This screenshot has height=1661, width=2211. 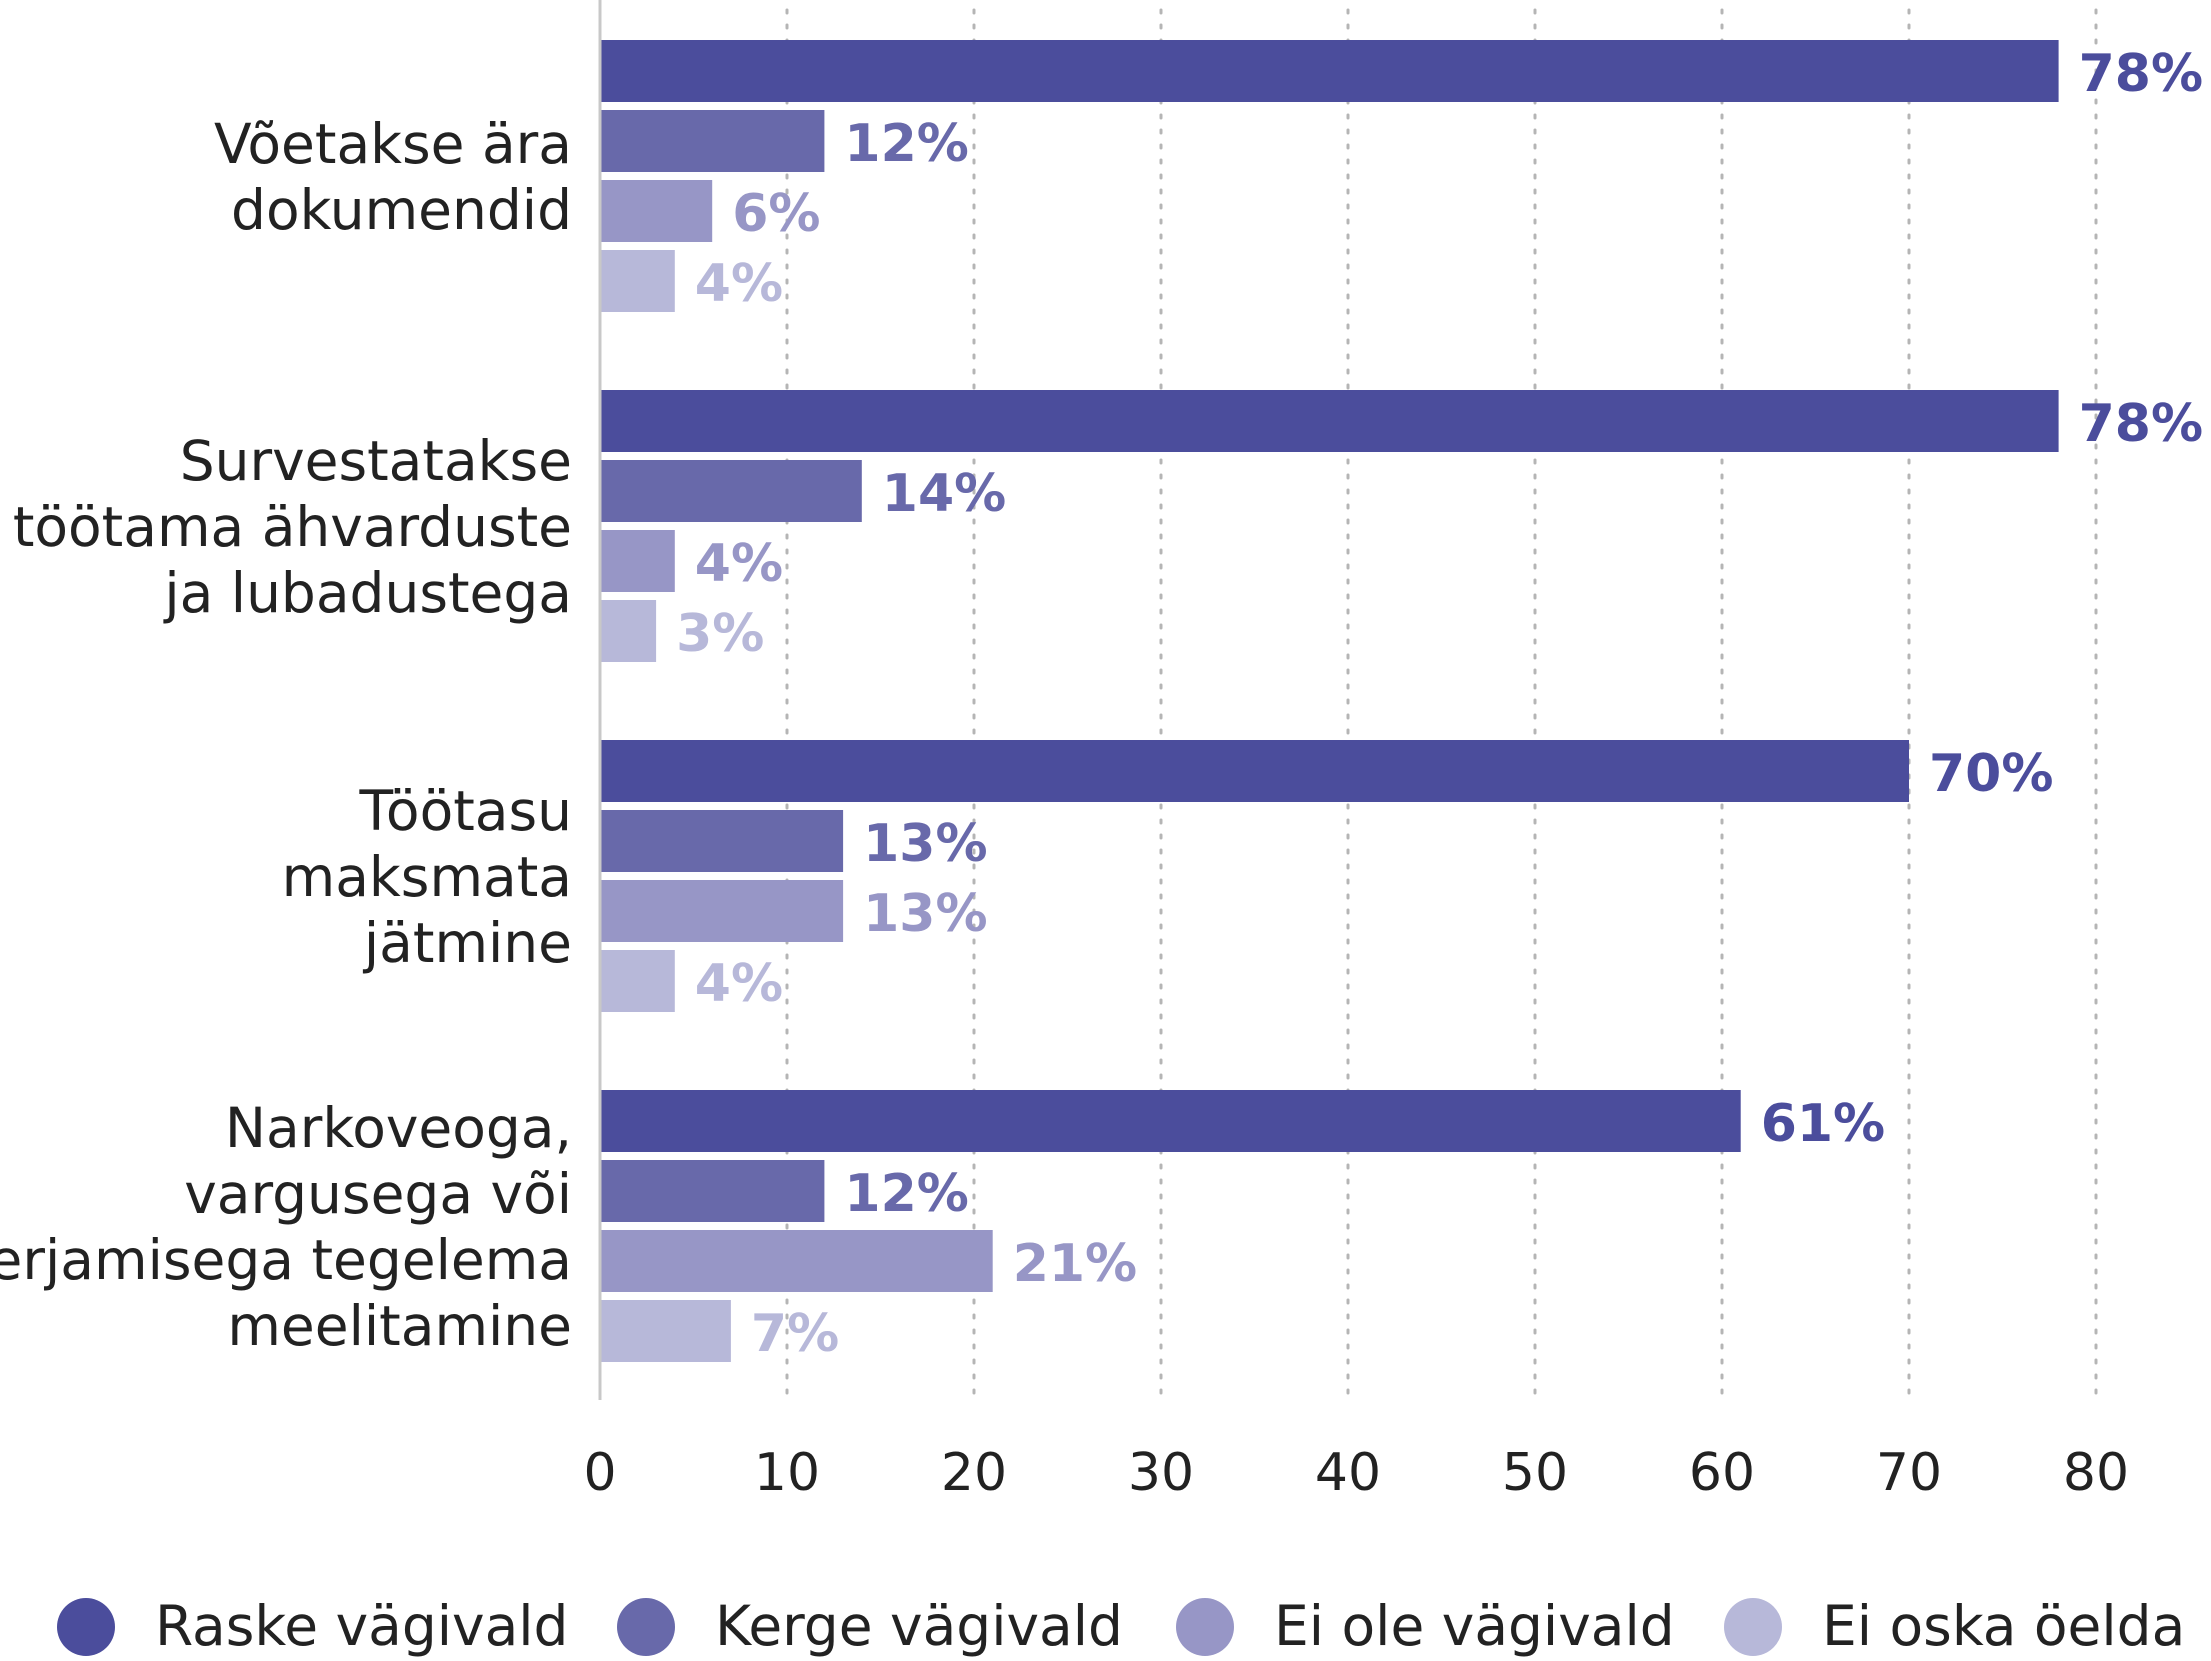 I want to click on category-label-line: meelitamine, so click(x=399, y=1326).